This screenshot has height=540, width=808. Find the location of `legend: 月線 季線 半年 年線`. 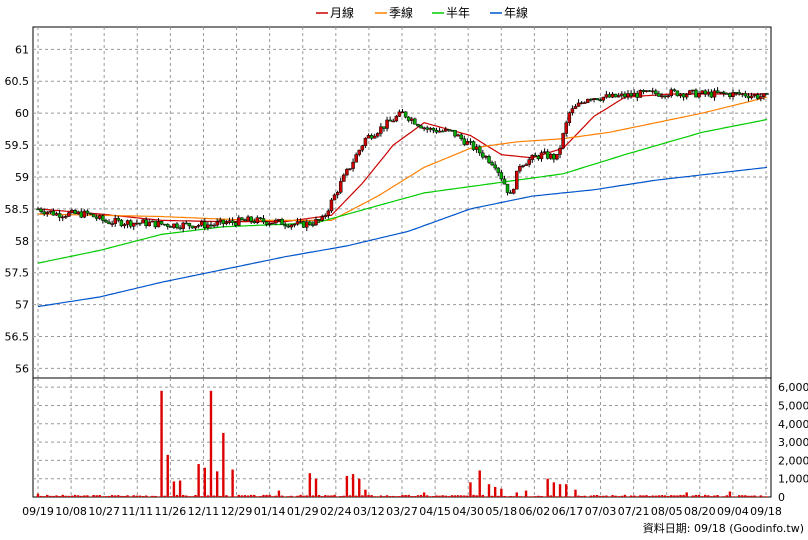

legend: 月線 季線 半年 年線 is located at coordinates (422, 12).